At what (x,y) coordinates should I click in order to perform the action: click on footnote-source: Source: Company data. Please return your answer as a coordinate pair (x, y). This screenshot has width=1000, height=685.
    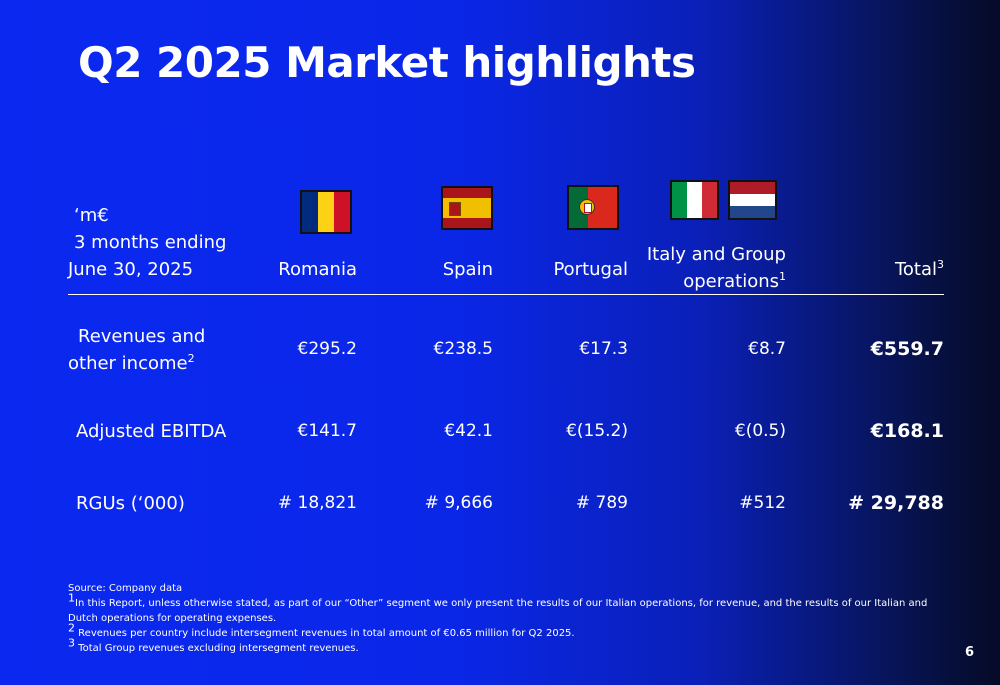
    Looking at the image, I should click on (125, 588).